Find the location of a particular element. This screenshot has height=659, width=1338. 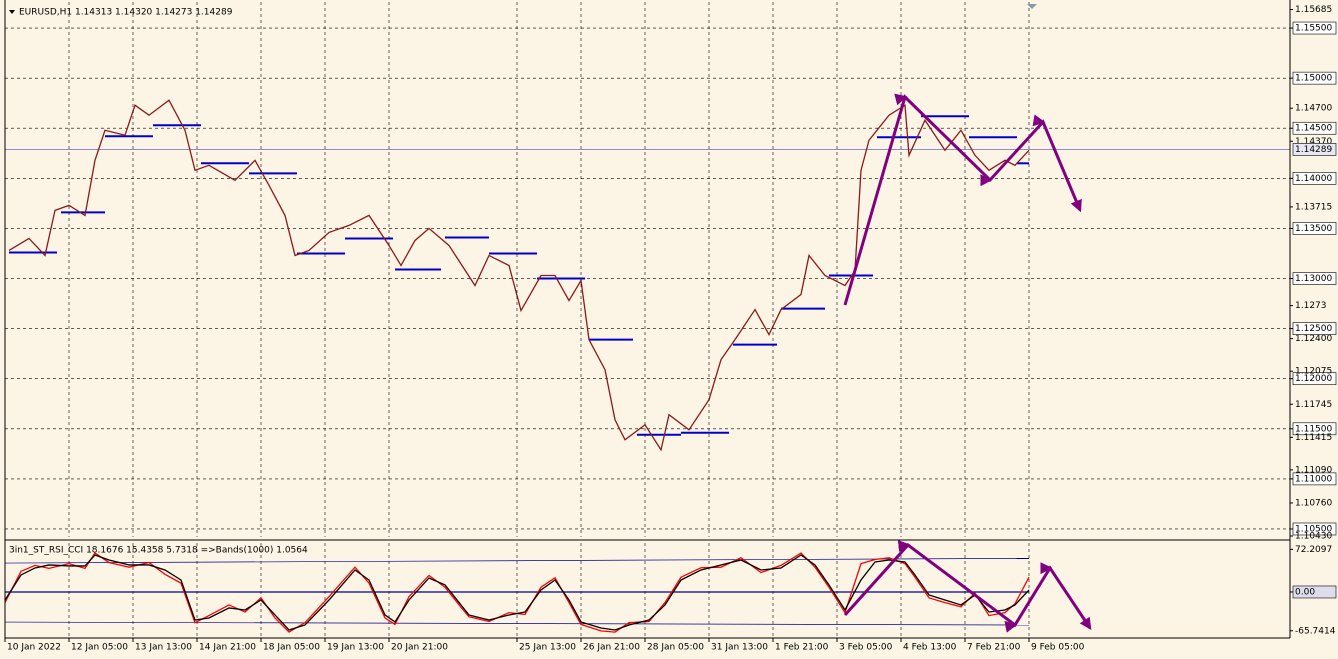

y-tick-label: 1.1273 is located at coordinates (1311, 306).